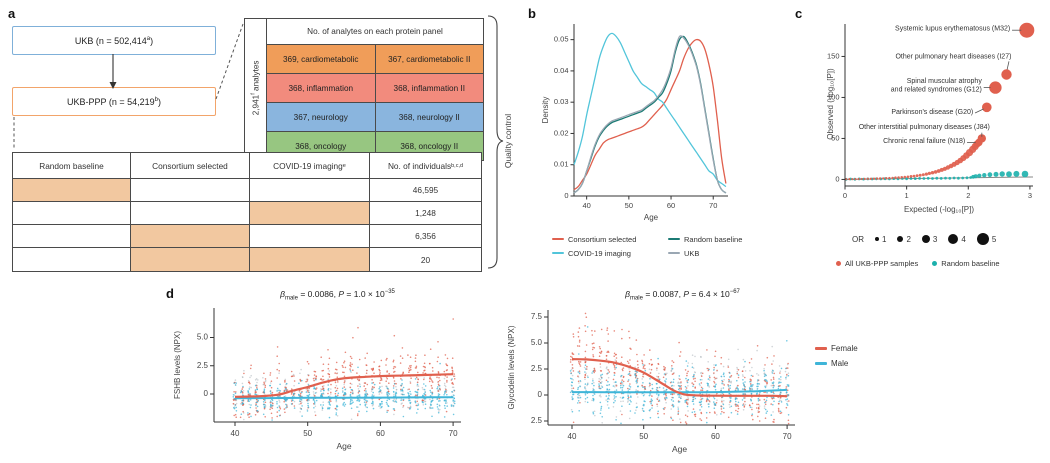 The image size is (1050, 463). I want to click on analytes-cell: 368, inflammation, so click(321, 88).